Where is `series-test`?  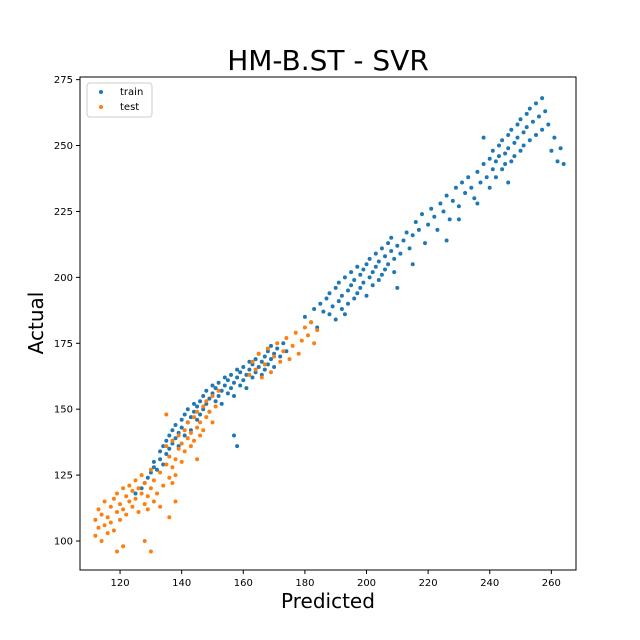
series-test is located at coordinates (206, 437).